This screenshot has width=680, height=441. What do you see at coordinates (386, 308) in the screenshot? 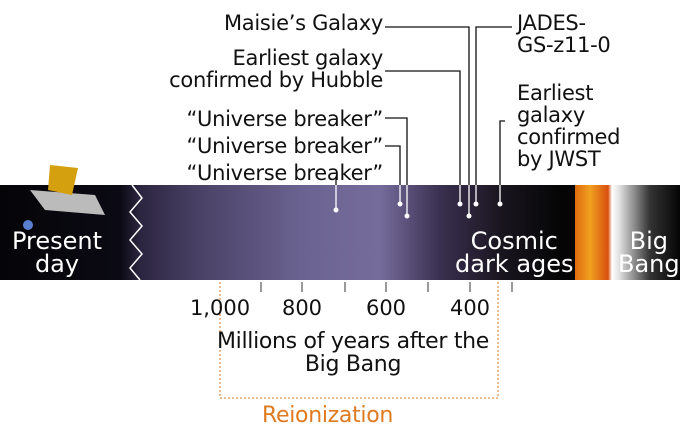
I see `tick-600: 600` at bounding box center [386, 308].